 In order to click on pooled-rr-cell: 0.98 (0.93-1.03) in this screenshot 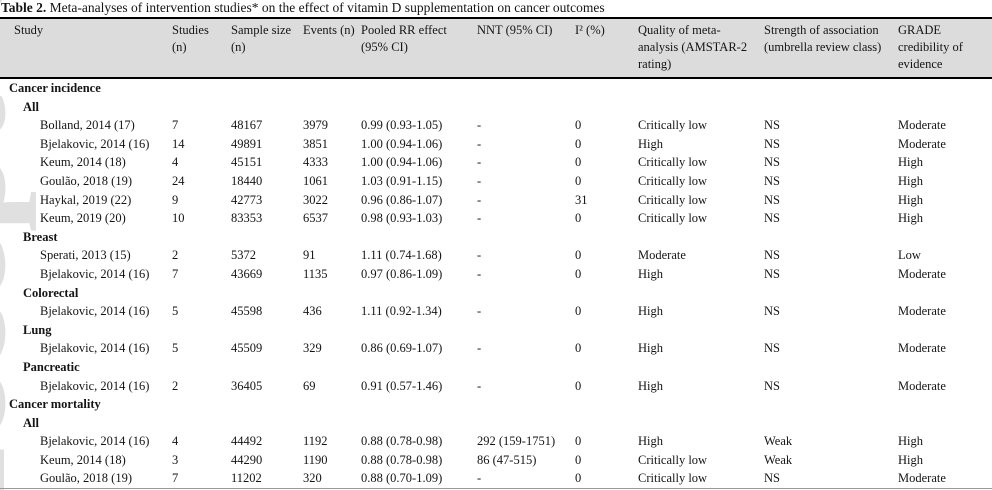, I will do `click(402, 218)`.